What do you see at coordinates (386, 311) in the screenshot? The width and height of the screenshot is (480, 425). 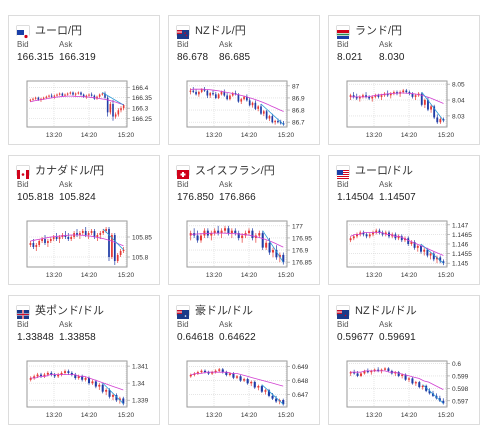 I see `pair-name: NZドル/ドル` at bounding box center [386, 311].